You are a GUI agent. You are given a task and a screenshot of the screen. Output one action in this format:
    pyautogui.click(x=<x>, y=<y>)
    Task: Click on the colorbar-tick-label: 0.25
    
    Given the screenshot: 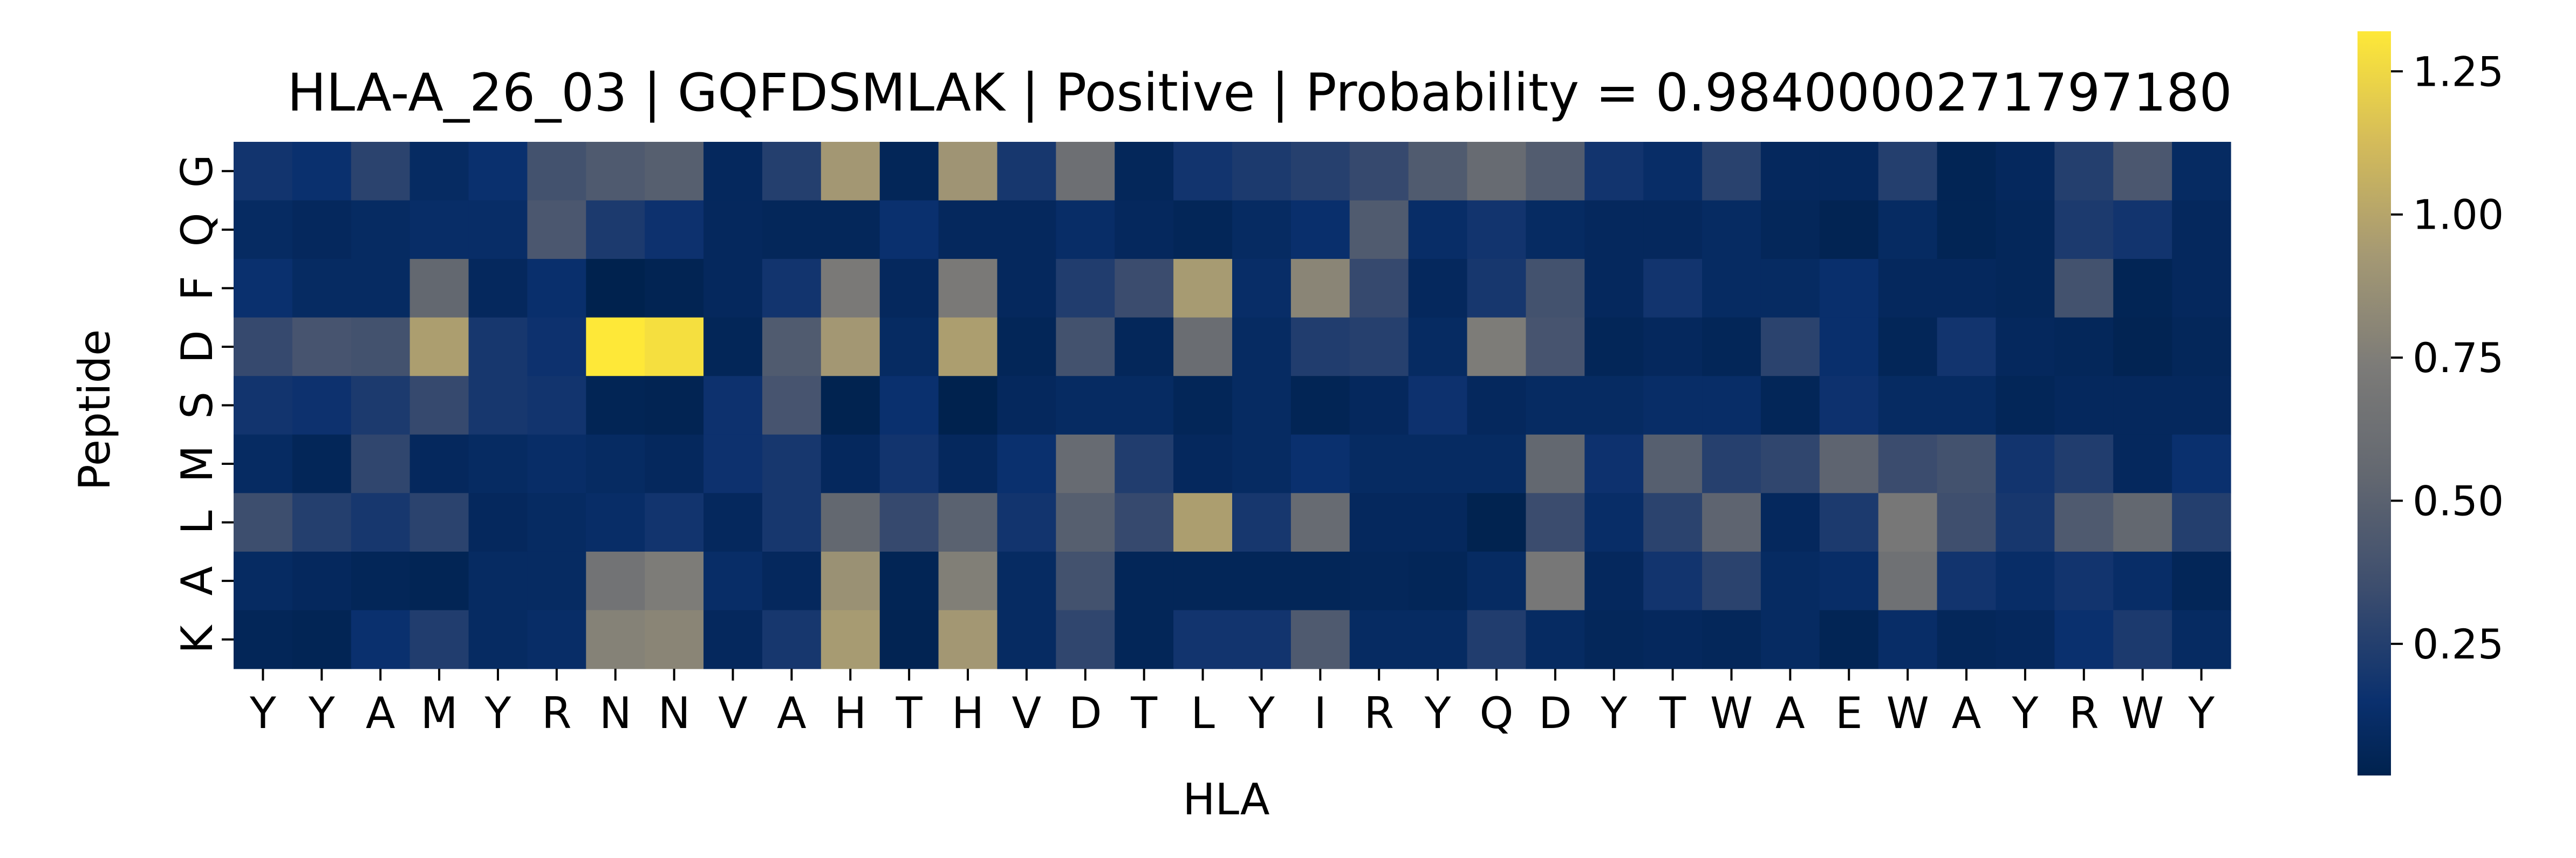 What is the action you would take?
    pyautogui.click(x=2458, y=644)
    